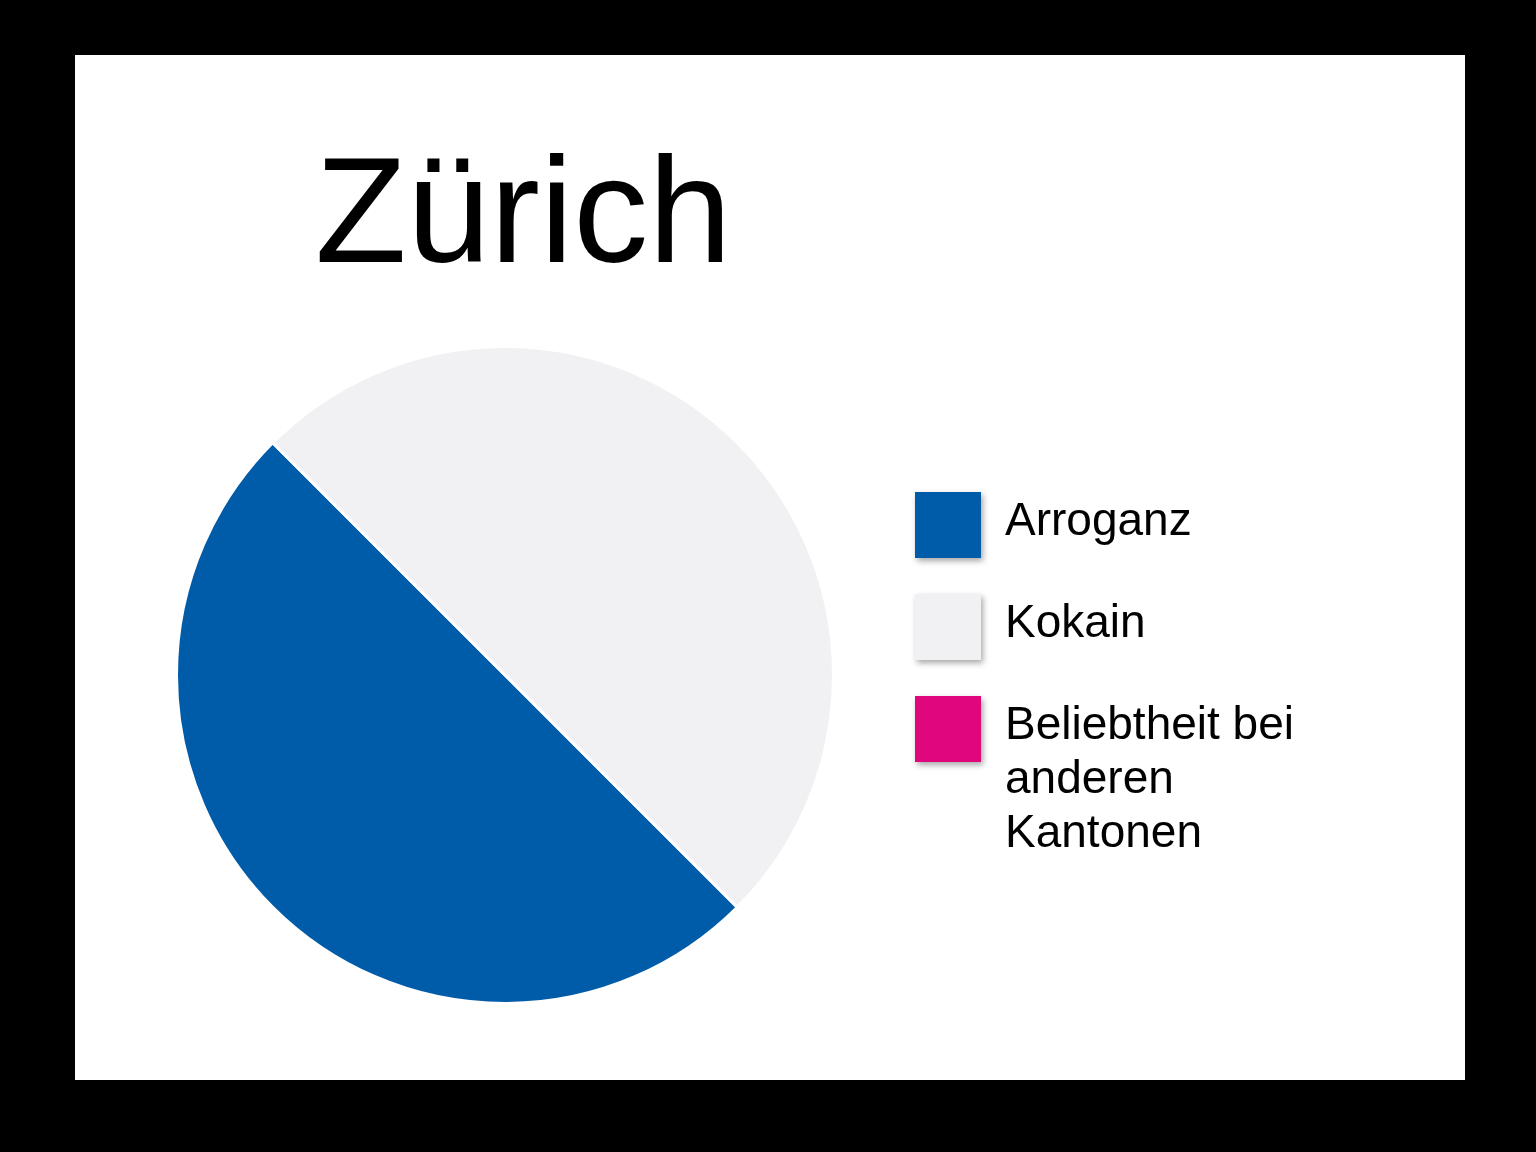 The image size is (1536, 1152). What do you see at coordinates (523, 210) in the screenshot?
I see `chart-title: Zürich` at bounding box center [523, 210].